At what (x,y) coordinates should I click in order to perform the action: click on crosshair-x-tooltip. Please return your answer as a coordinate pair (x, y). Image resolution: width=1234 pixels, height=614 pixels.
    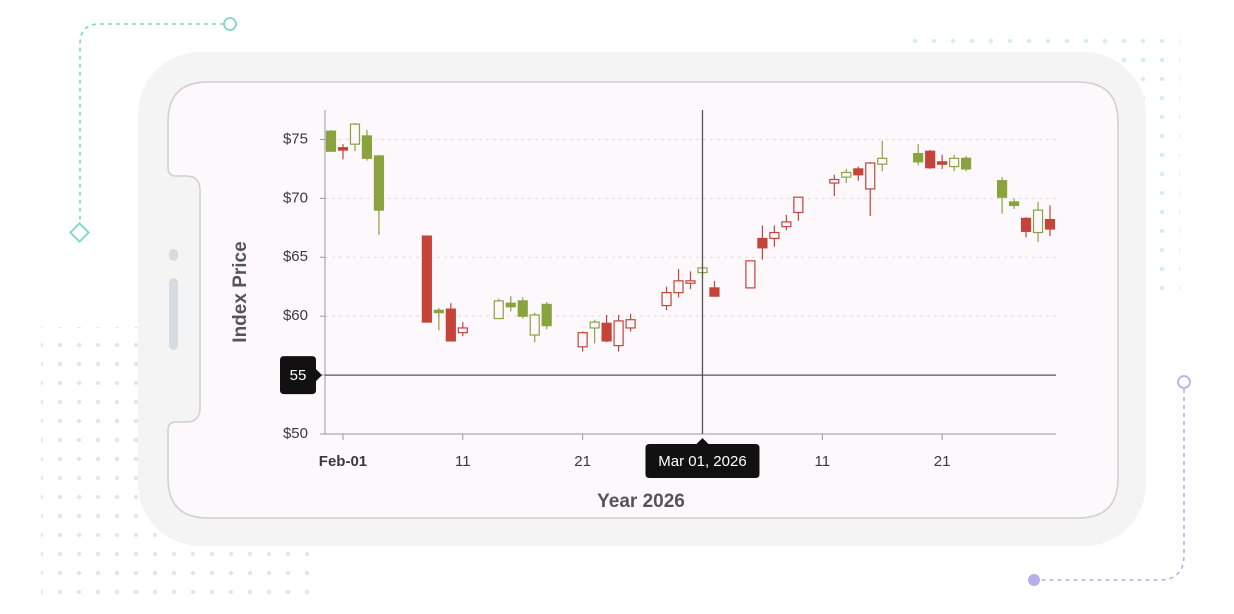
    Looking at the image, I should click on (702, 458).